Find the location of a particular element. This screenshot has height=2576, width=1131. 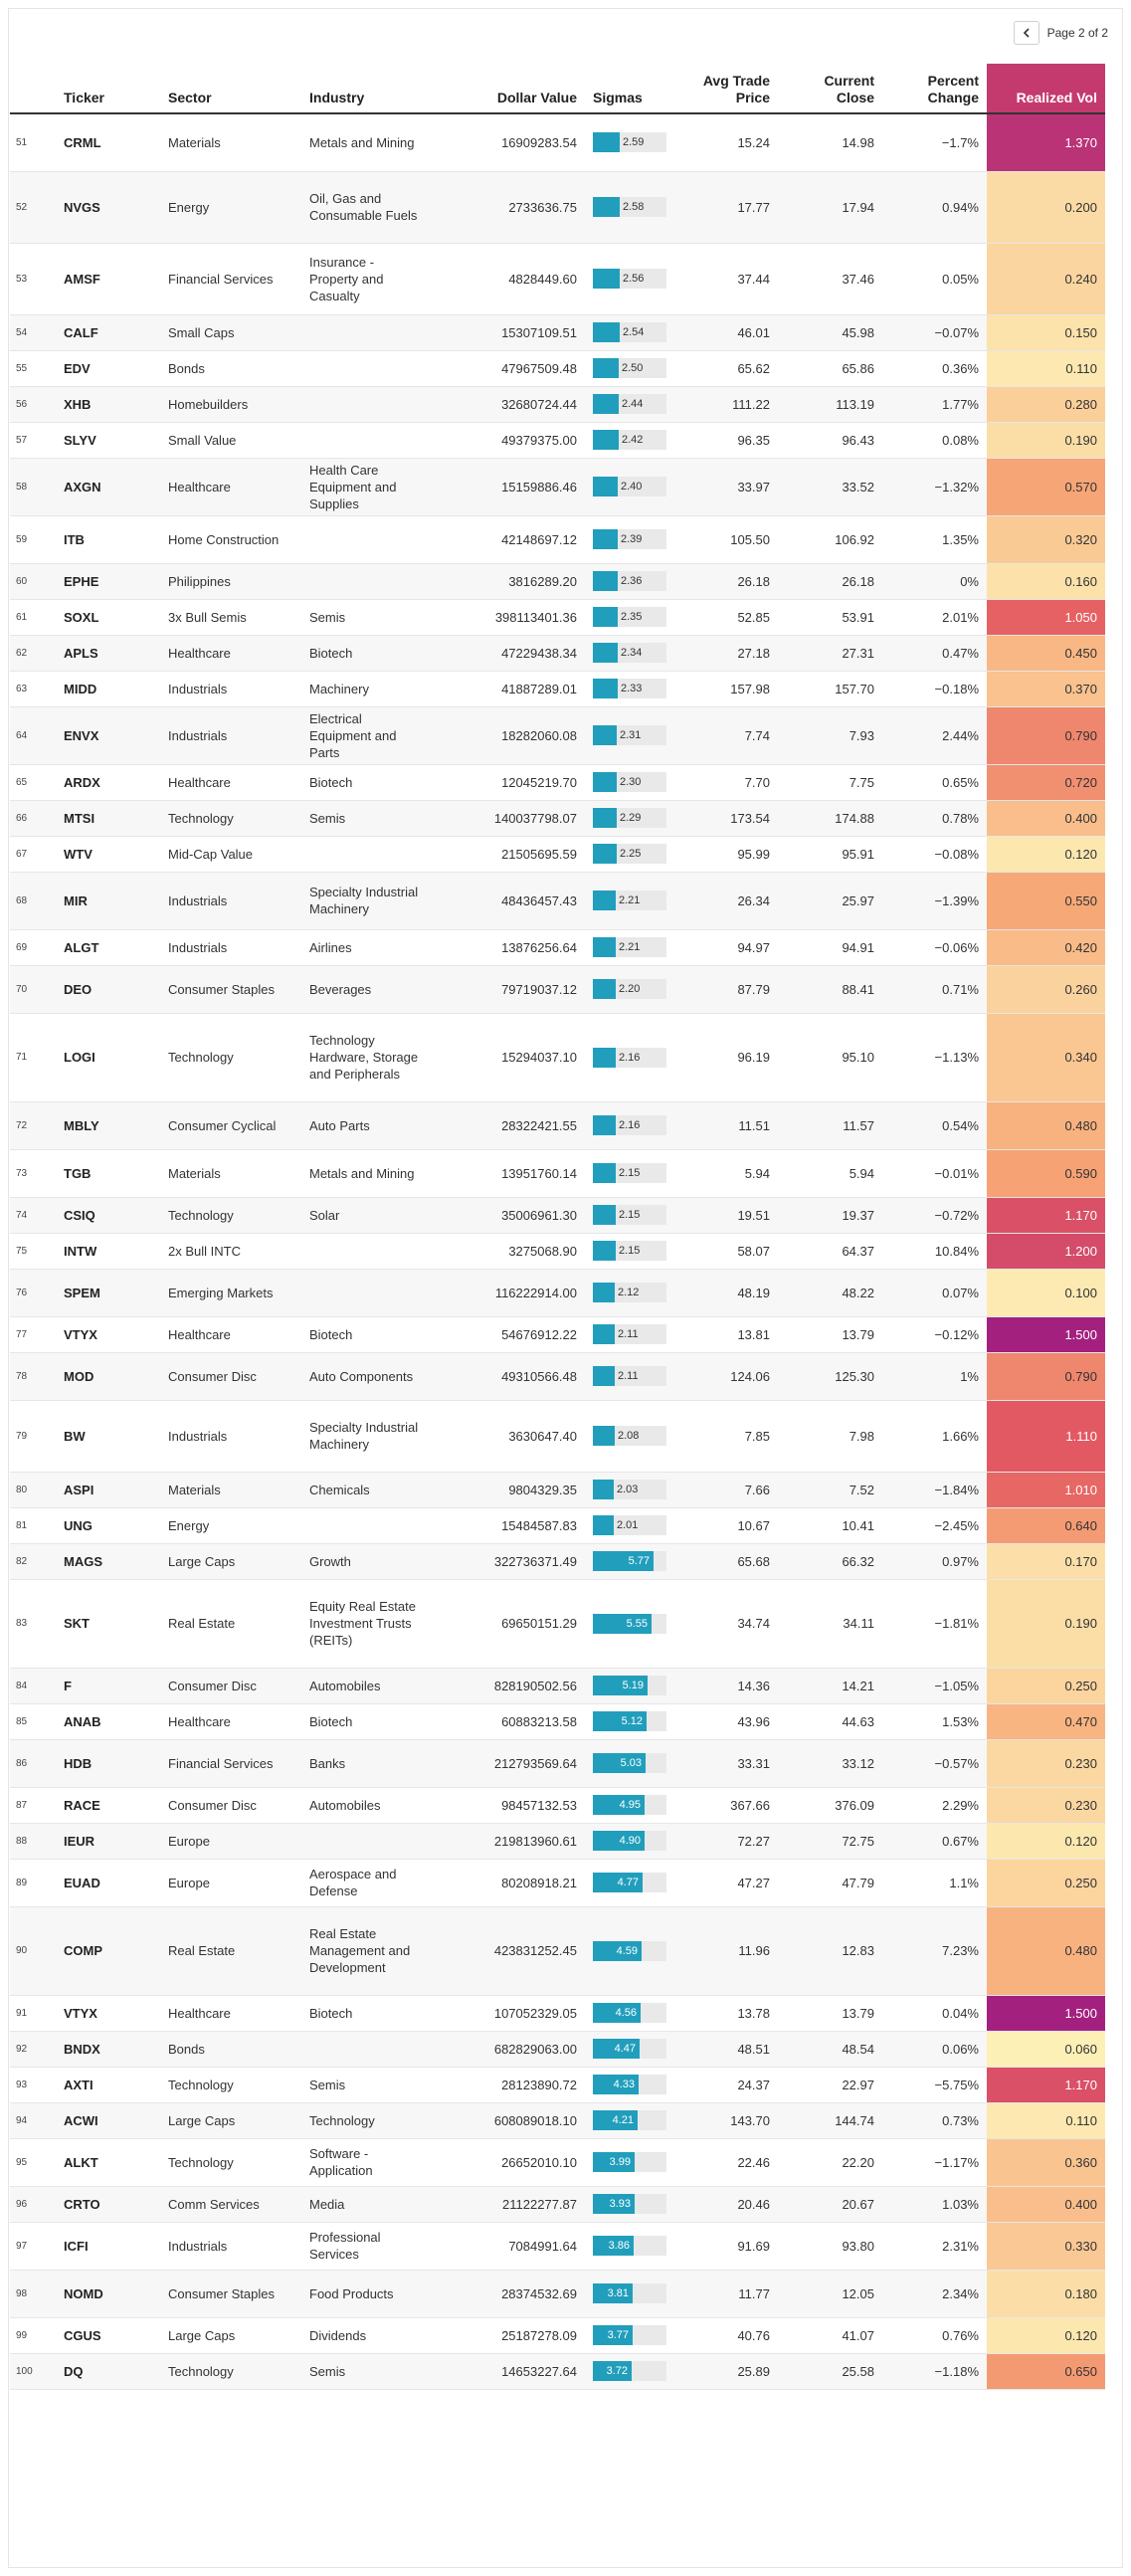

current-close-cell: 41.07 is located at coordinates (830, 2335).